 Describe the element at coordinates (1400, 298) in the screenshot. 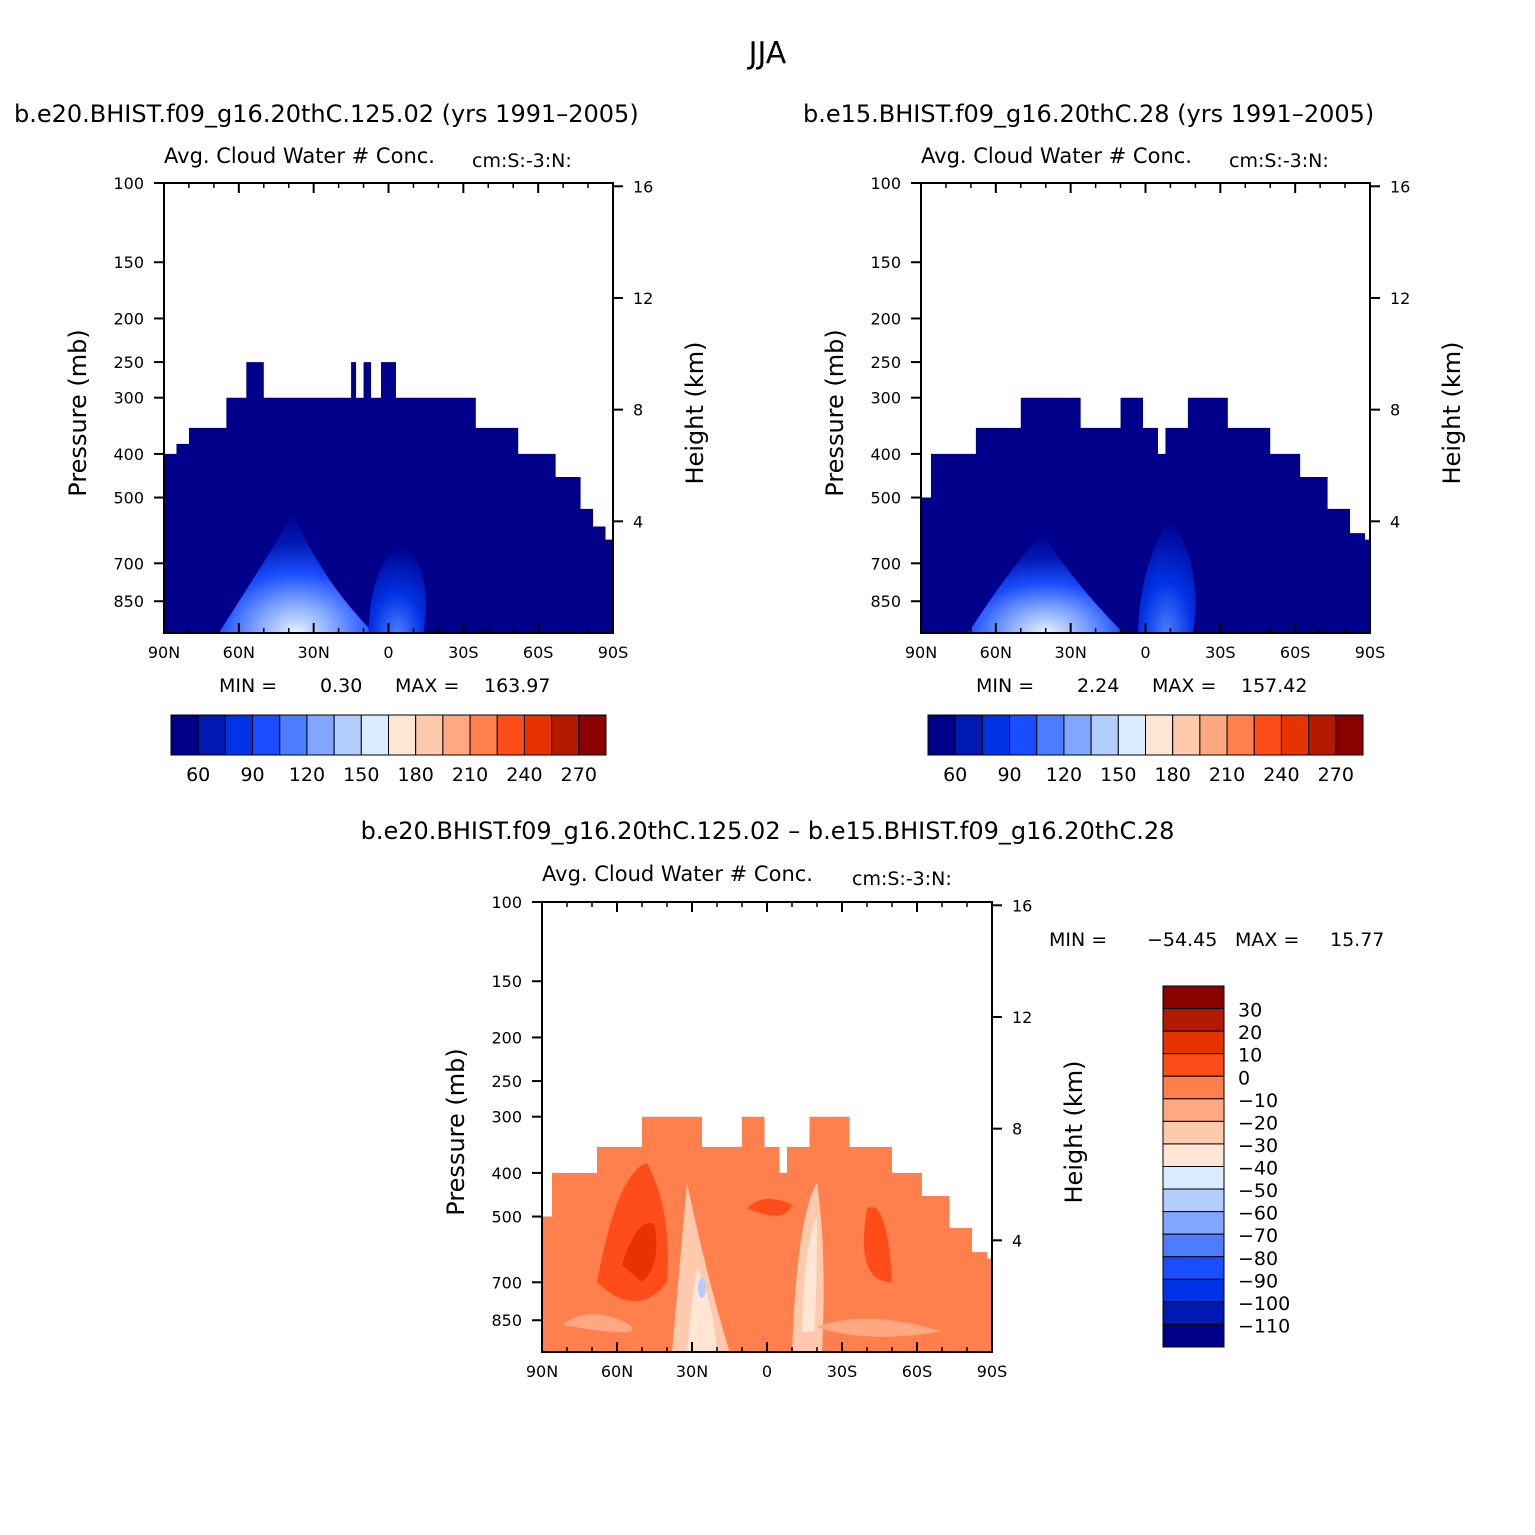

I see `y-right-tick-label: 12` at that location.